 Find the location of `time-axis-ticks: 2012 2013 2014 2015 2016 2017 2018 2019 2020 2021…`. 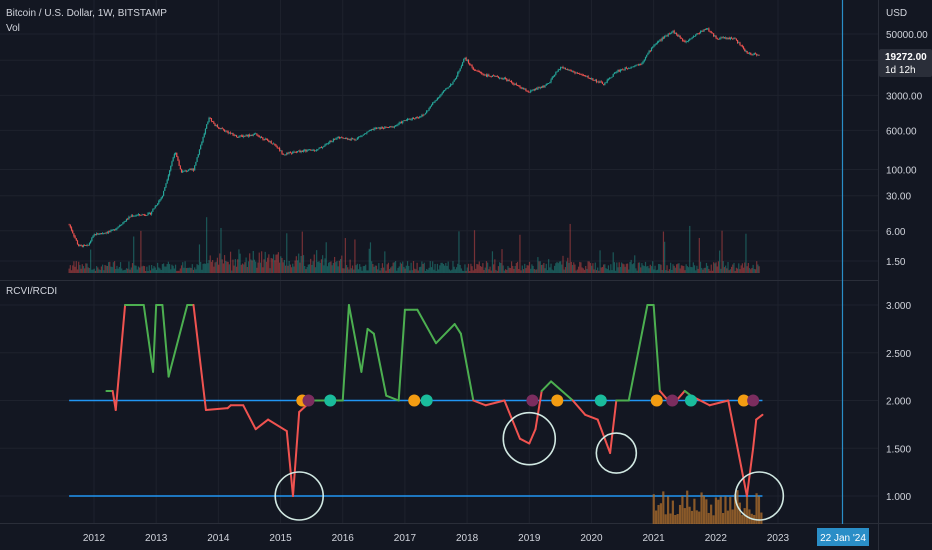

time-axis-ticks: 2012 2013 2014 2015 2016 2017 2018 2019 2020 2021… is located at coordinates (436, 538).